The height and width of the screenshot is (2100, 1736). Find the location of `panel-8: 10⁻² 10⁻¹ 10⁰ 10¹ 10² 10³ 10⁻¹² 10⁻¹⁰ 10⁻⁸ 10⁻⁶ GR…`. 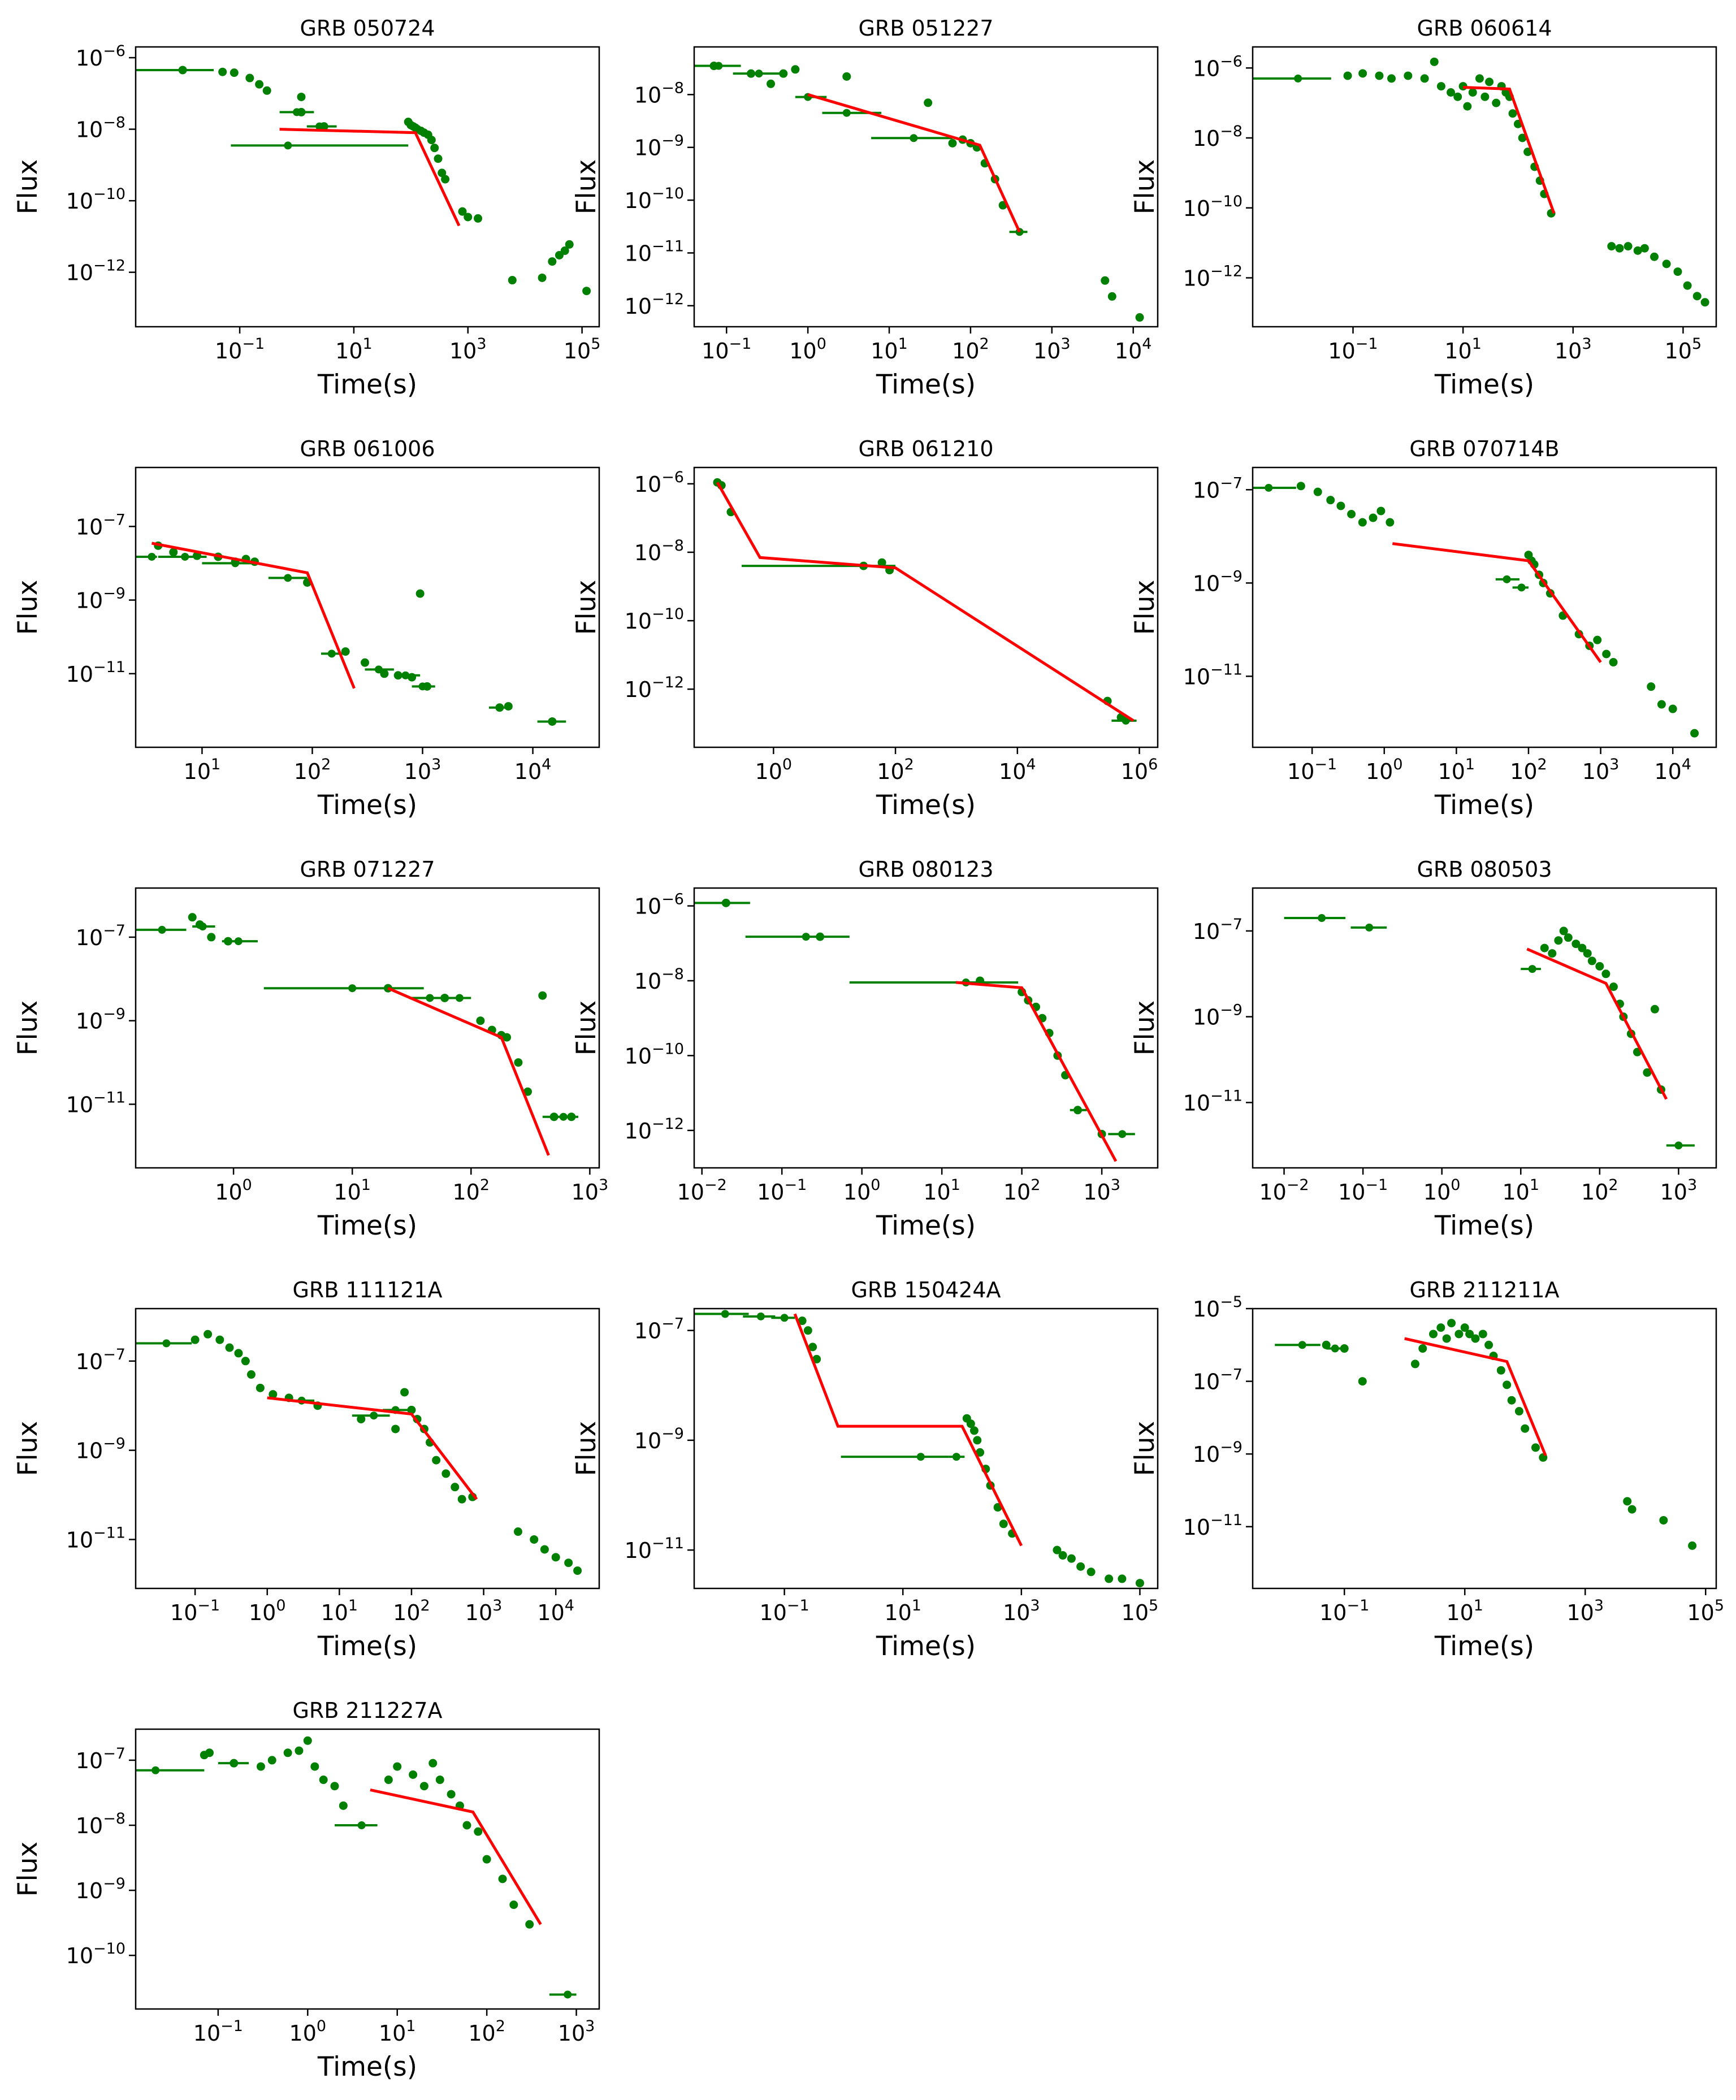

panel-8: 10⁻² 10⁻¹ 10⁰ 10¹ 10² 10³ 10⁻¹² 10⁻¹⁰ 10⁻⁸ 10⁻⁶ GR… is located at coordinates (865, 1049).